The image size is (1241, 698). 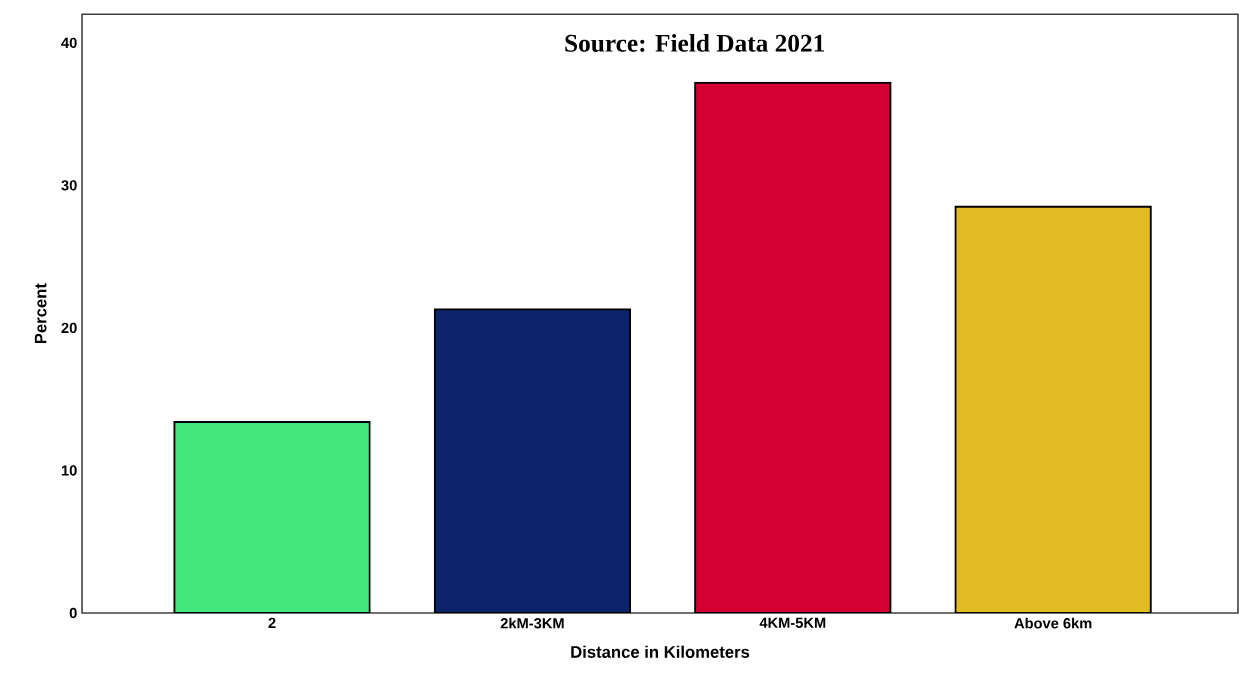 I want to click on y-tick-label: 10, so click(x=69, y=470).